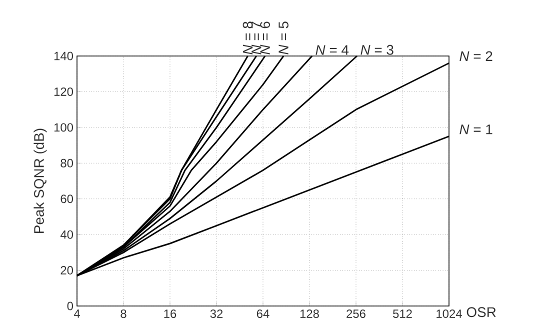  I want to click on x-tick-label: 256, so click(356, 314).